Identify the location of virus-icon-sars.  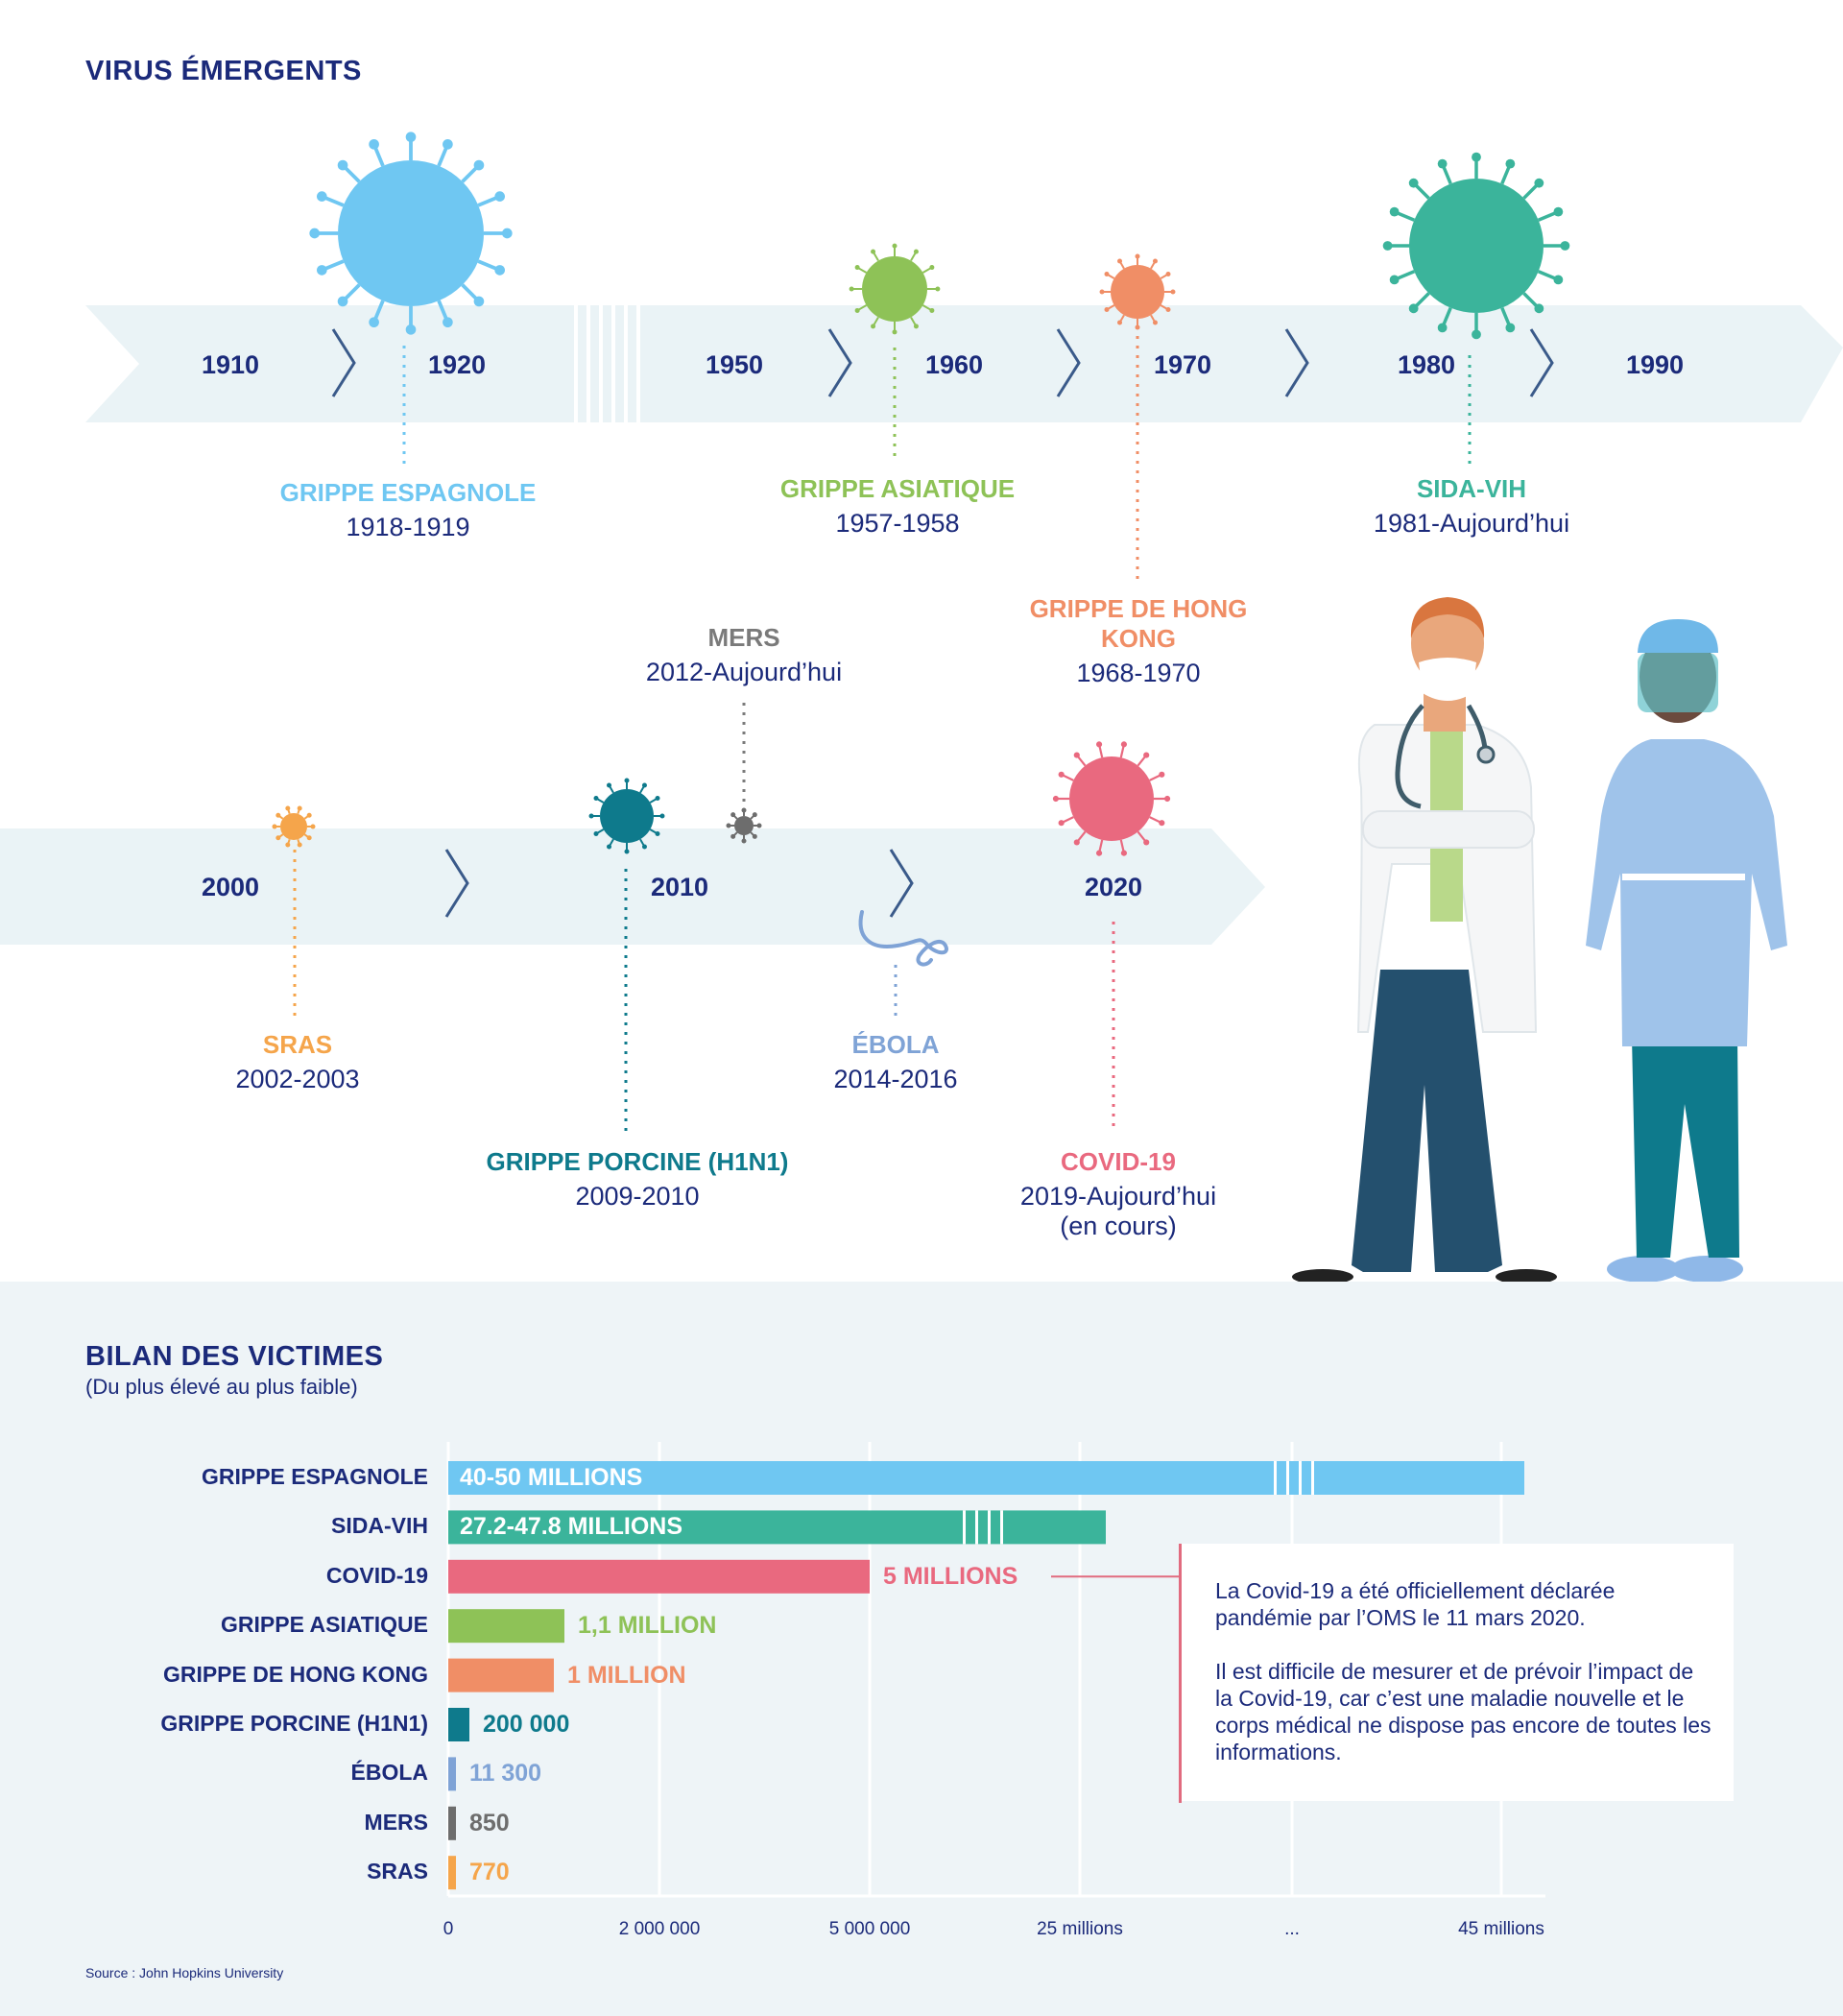
(294, 827).